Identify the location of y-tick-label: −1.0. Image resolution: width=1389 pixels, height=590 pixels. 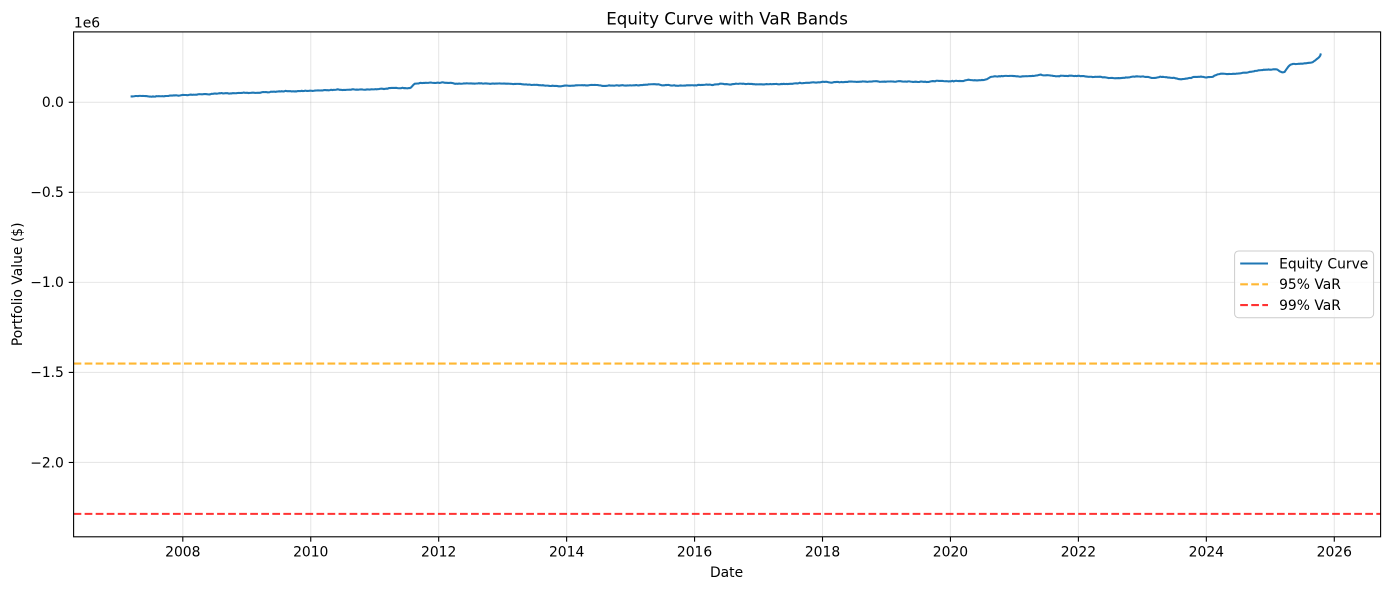
(47, 283).